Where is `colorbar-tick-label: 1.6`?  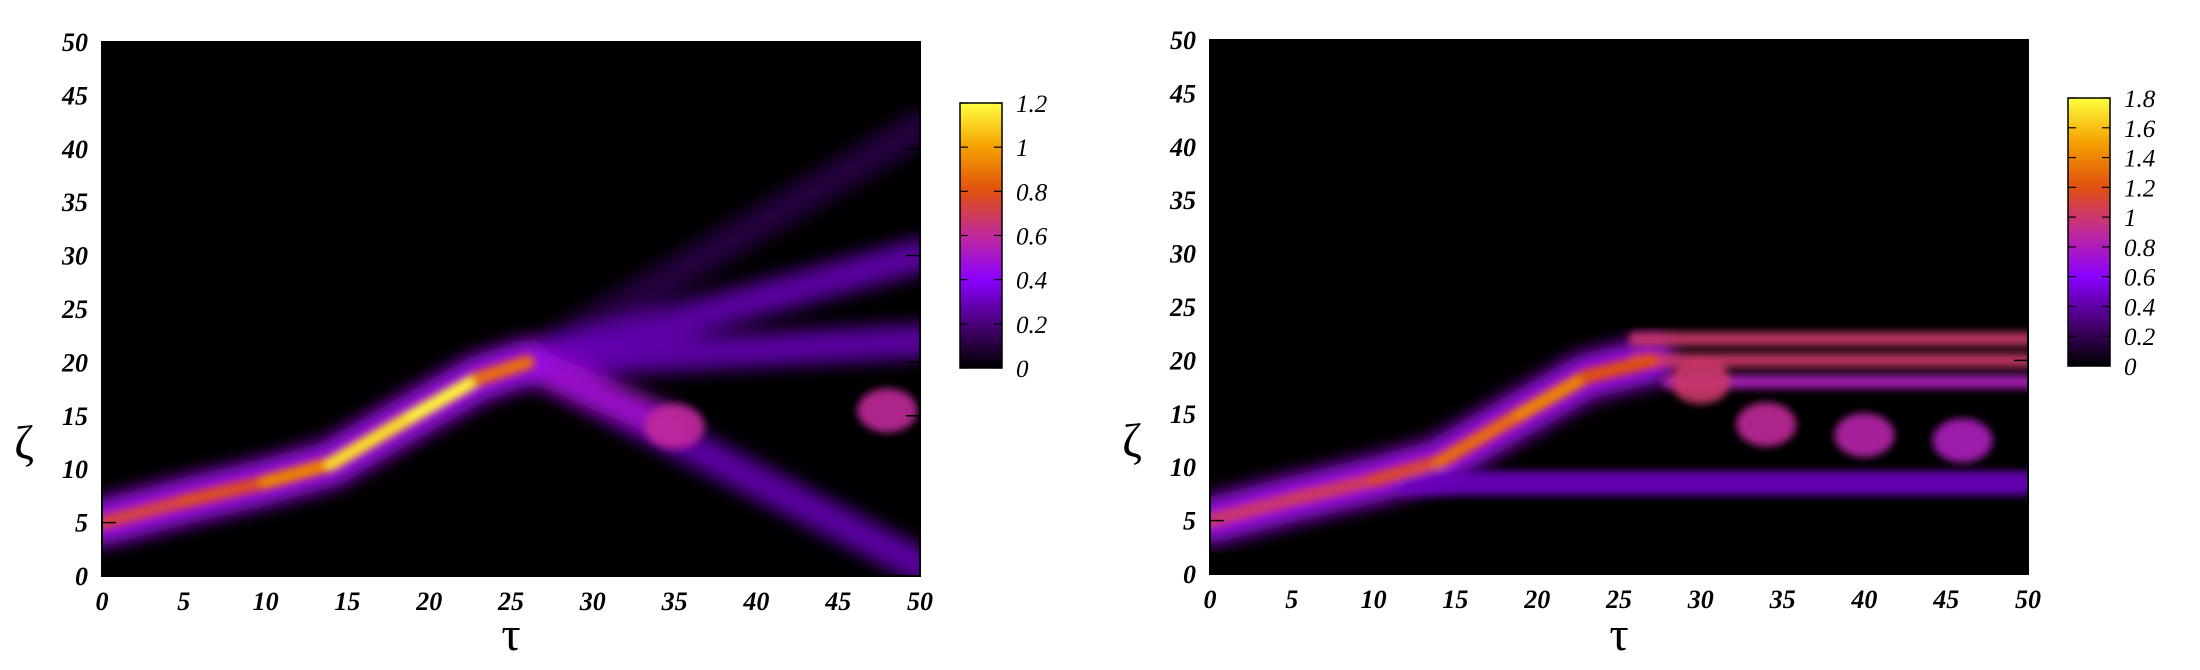 colorbar-tick-label: 1.6 is located at coordinates (2140, 129).